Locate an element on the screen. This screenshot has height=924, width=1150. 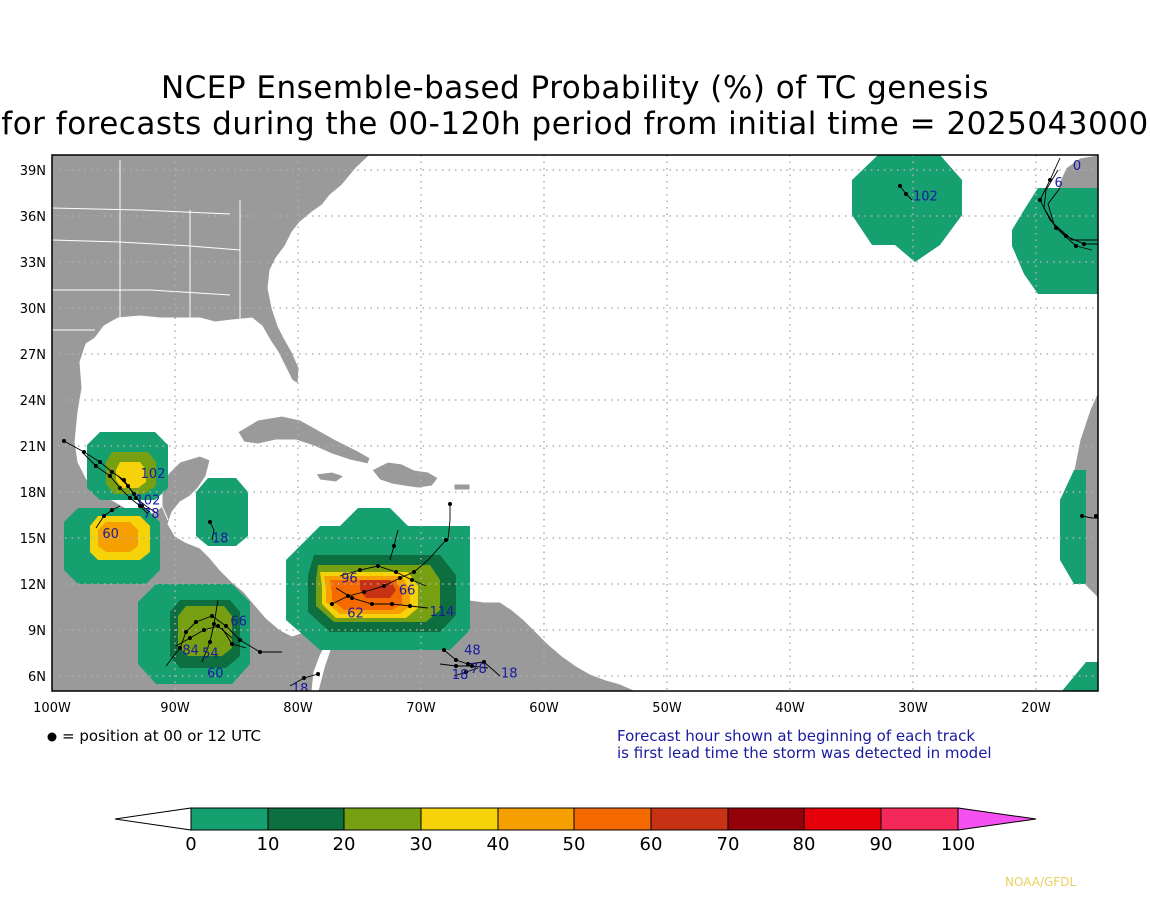
forecast-hour-label: 84 is located at coordinates (190, 651).